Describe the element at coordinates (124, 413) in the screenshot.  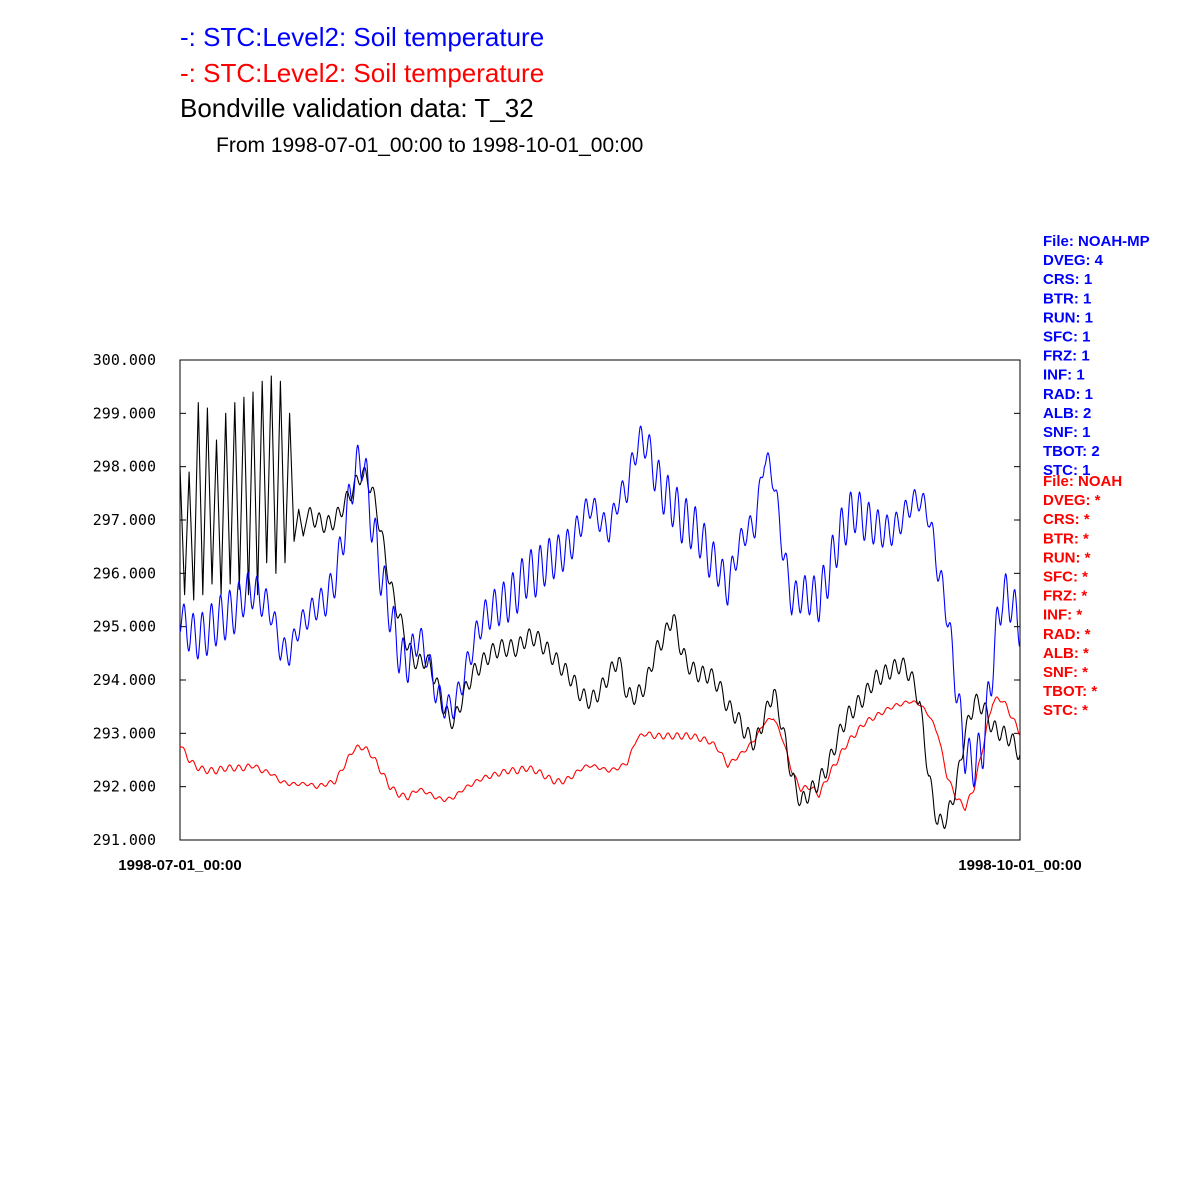
I see `y-tick-label: 299.000` at that location.